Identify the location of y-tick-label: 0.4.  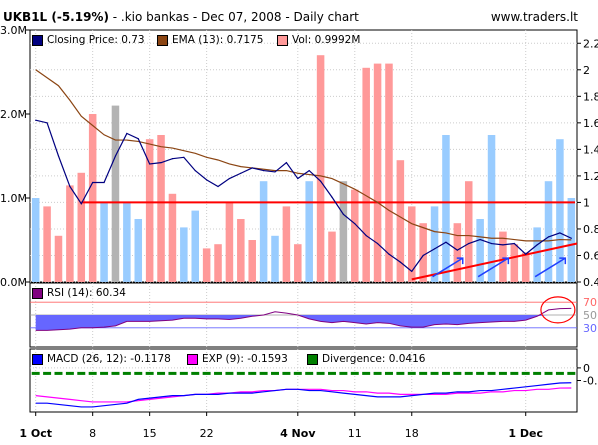
(590, 282).